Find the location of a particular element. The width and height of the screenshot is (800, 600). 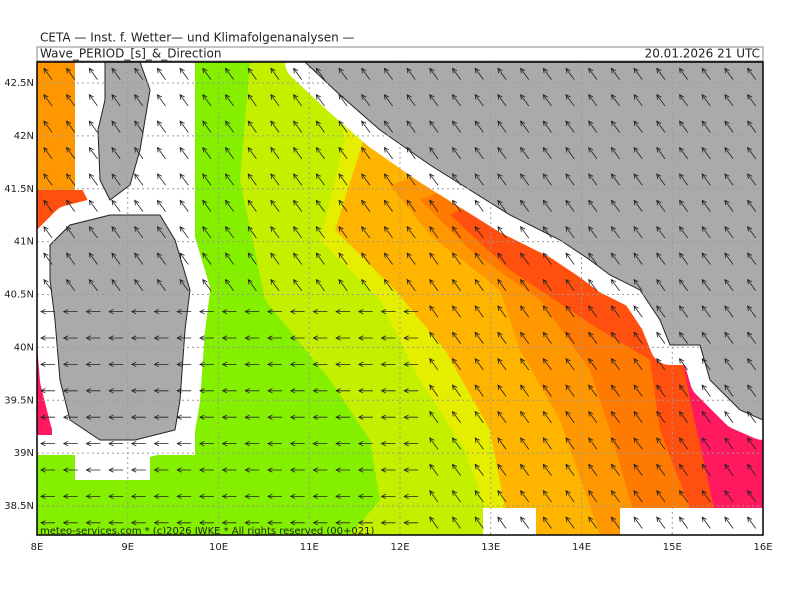

sea-nodata is located at coordinates (509, 521).